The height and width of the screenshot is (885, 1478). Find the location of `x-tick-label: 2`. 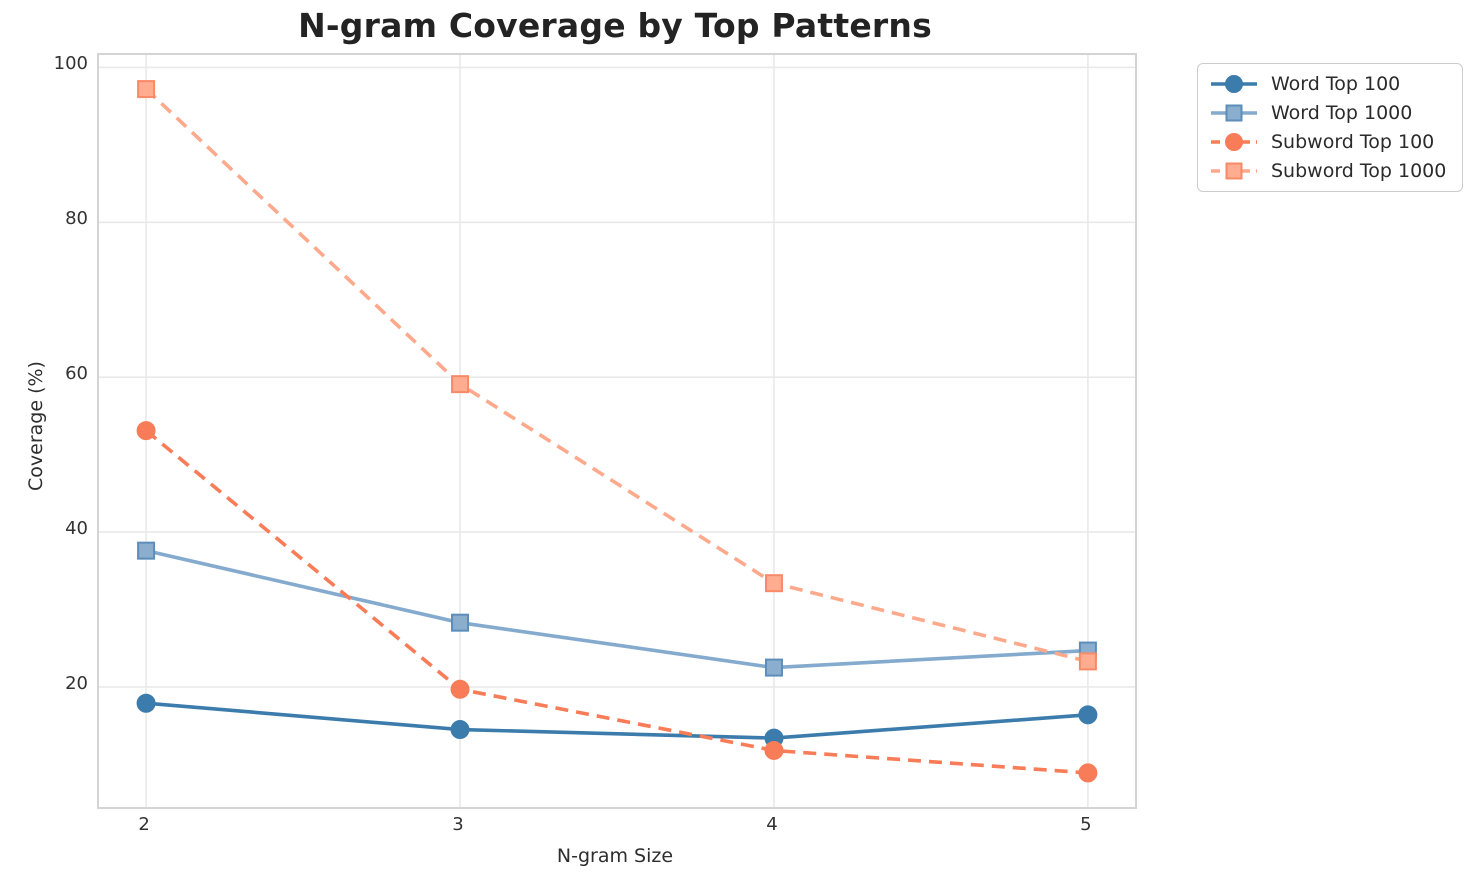

x-tick-label: 2 is located at coordinates (144, 824).